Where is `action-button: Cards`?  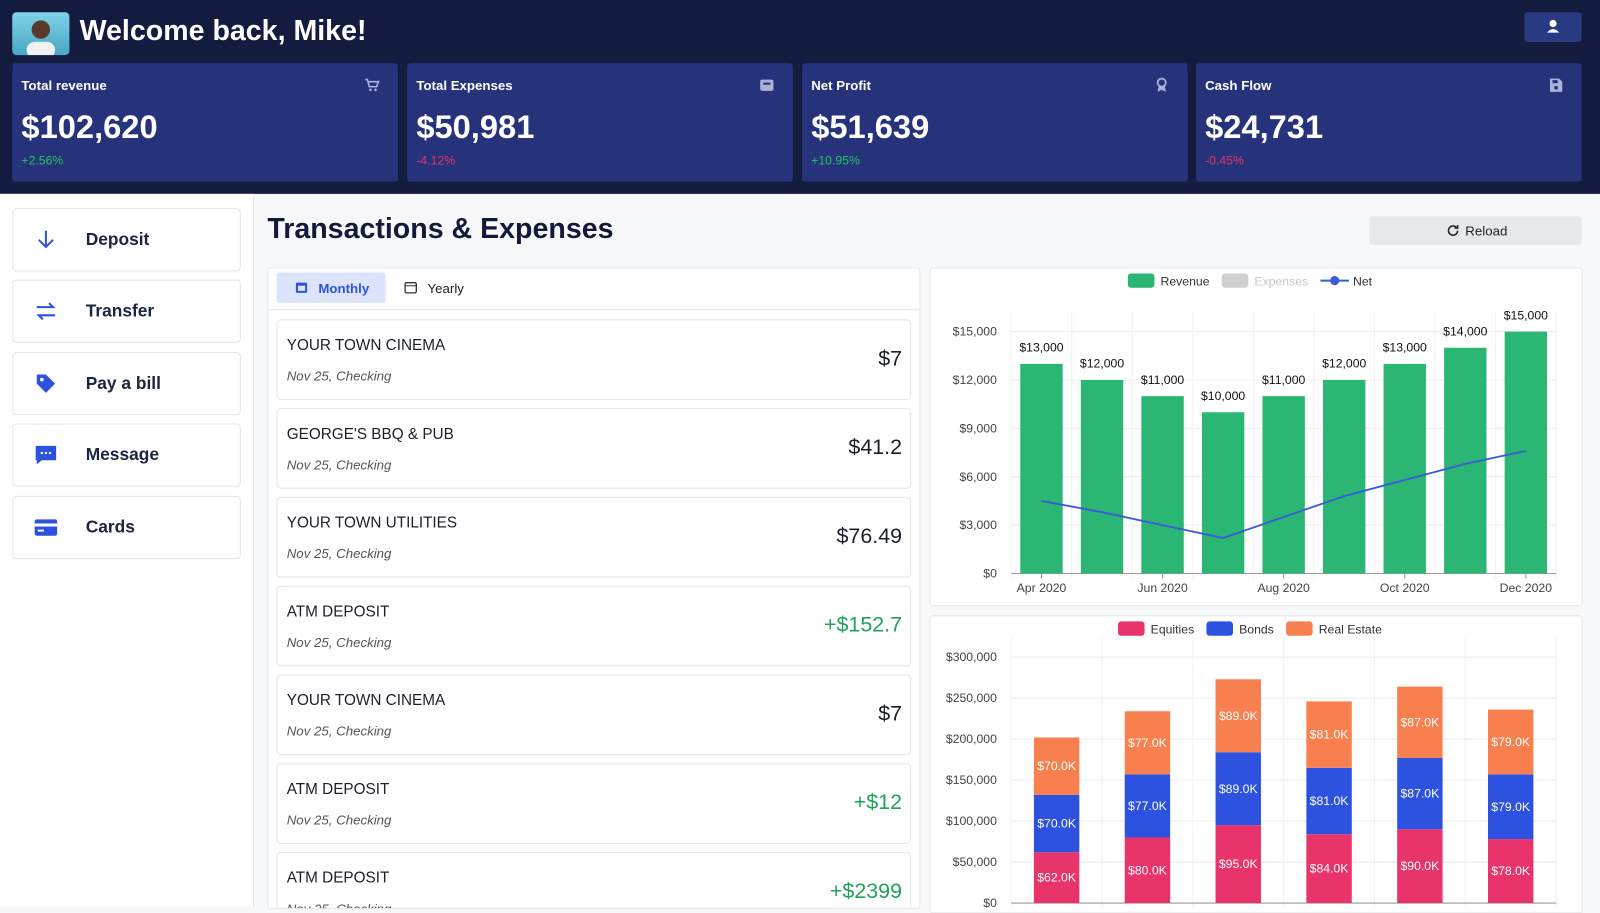 action-button: Cards is located at coordinates (126, 527).